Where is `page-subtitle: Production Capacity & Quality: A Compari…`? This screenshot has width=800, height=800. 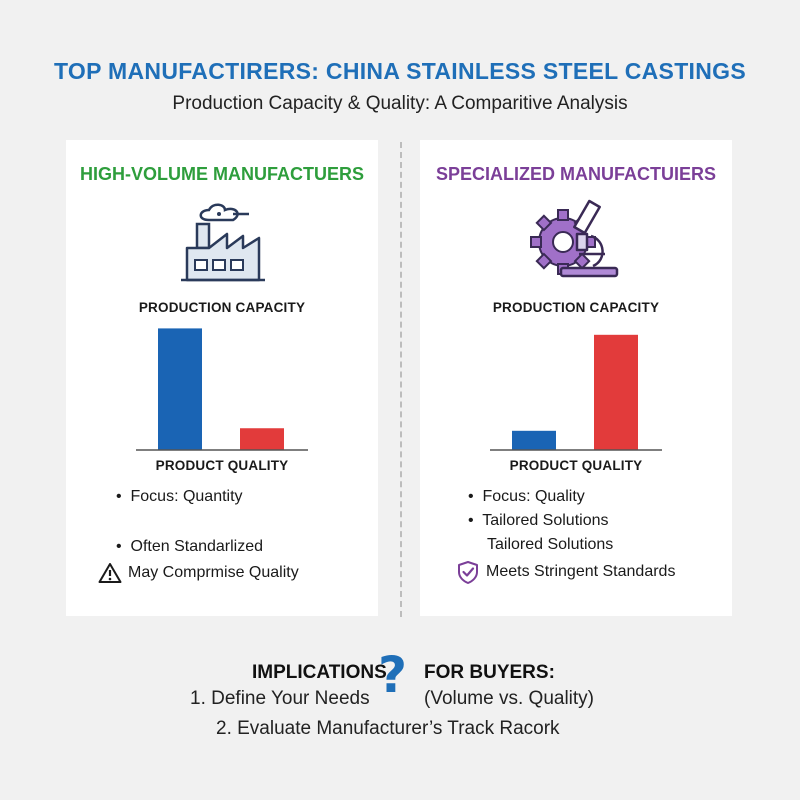
page-subtitle: Production Capacity & Quality: A Compari… is located at coordinates (400, 103).